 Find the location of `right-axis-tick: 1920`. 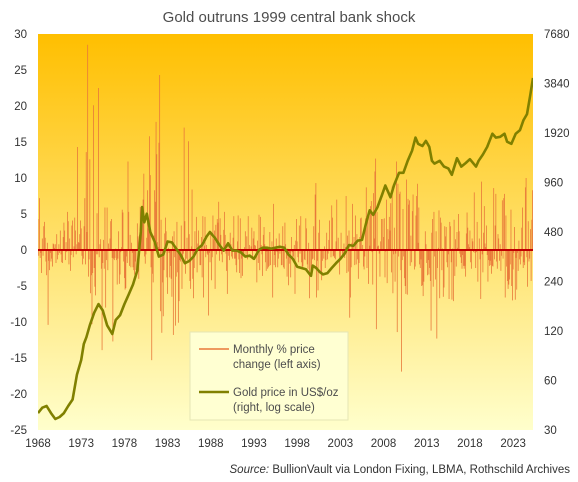

right-axis-tick: 1920 is located at coordinates (557, 134).